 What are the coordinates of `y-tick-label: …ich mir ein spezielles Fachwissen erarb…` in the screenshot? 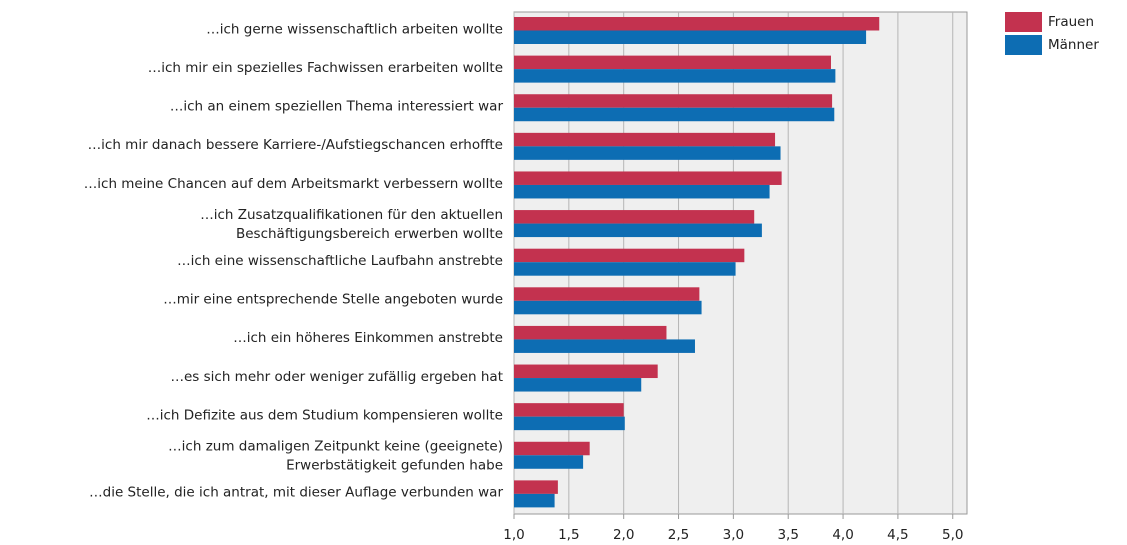 It's located at (325, 68).